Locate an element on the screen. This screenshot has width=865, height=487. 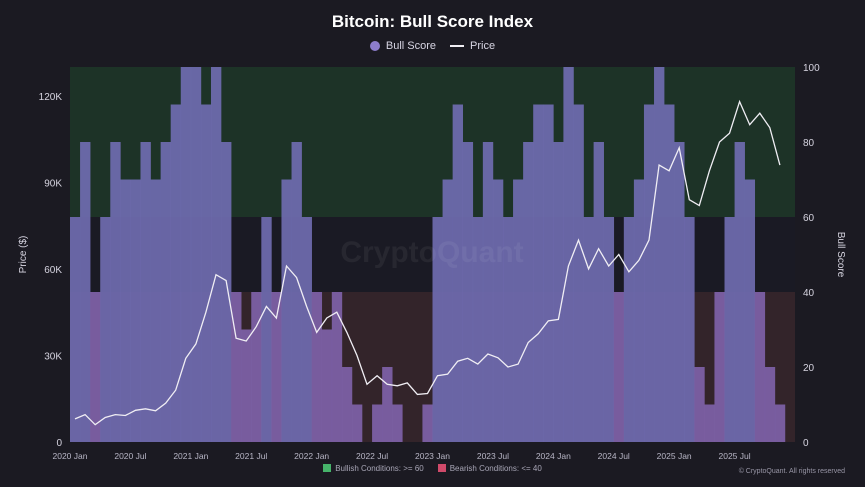
bullish-condition-label: Bullish Conditions: >= 60 is located at coordinates (379, 468).